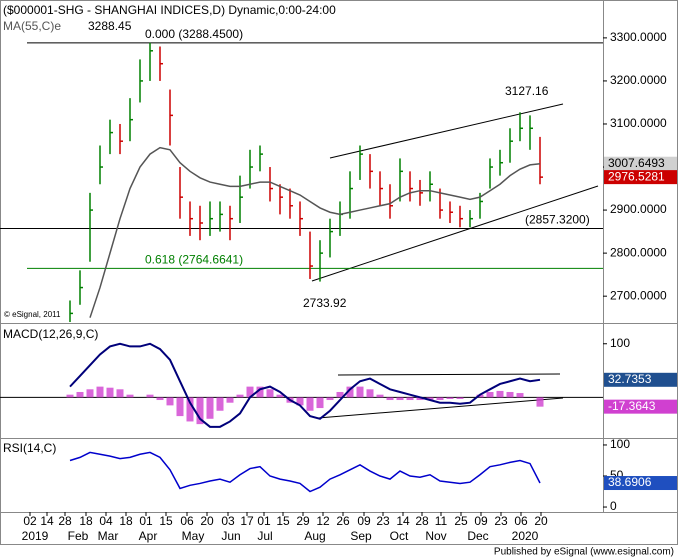 The width and height of the screenshot is (678, 560). I want to click on hist-last-value: -17.3643, so click(632, 406).